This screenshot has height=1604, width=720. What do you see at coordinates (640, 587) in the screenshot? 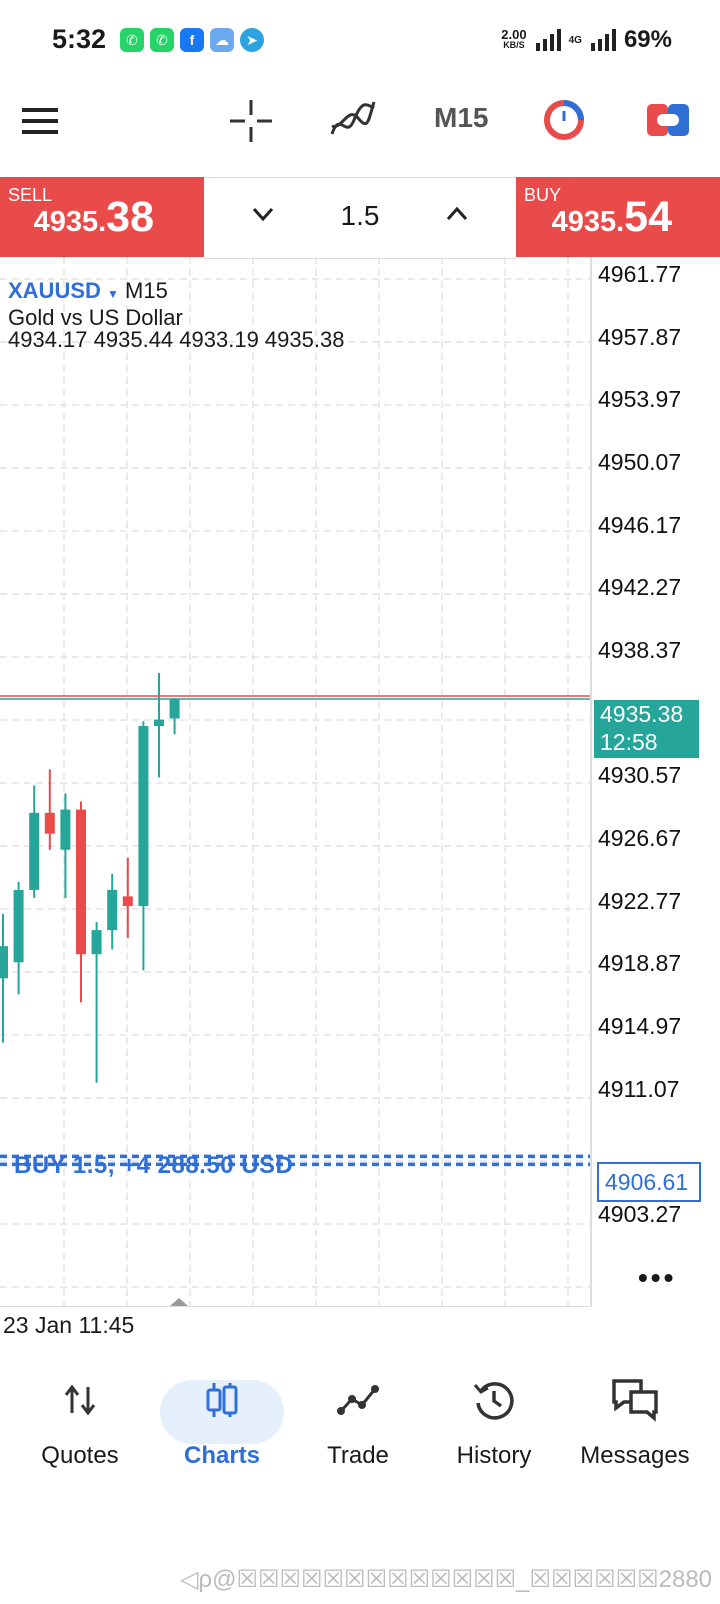
I see `price-axis-label: 4942.27` at bounding box center [640, 587].